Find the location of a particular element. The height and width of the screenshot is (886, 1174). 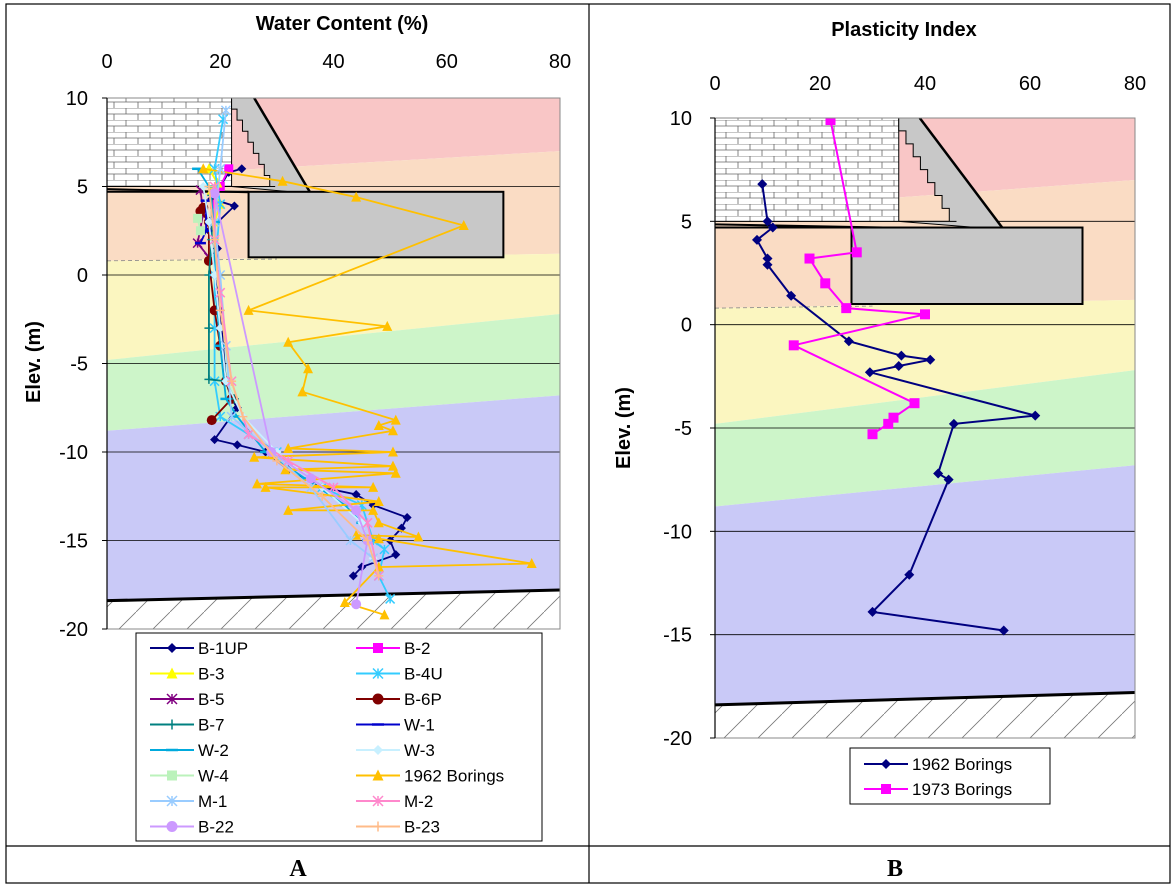

caption-b: B is located at coordinates (895, 869).